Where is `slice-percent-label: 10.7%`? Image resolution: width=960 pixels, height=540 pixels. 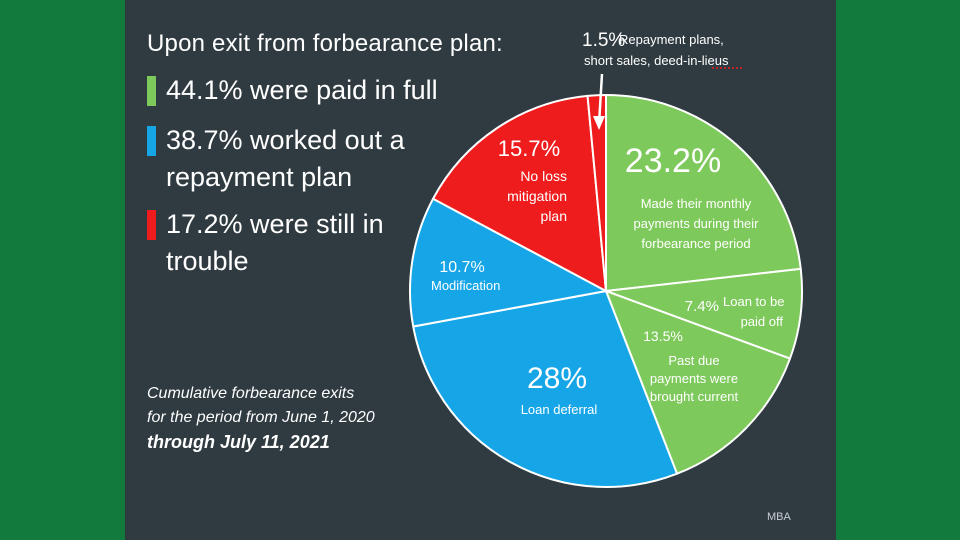 slice-percent-label: 10.7% is located at coordinates (461, 267).